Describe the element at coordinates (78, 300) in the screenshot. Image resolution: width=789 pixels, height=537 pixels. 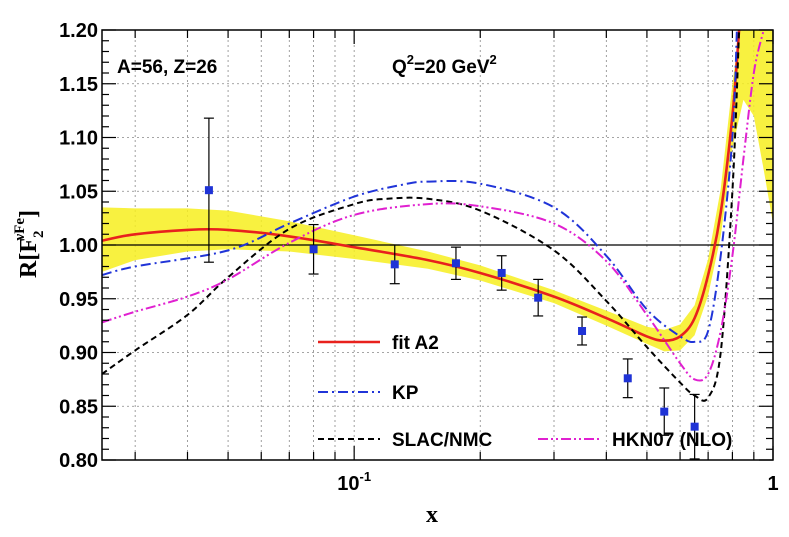
I see `y-tick-label: 0.95` at that location.